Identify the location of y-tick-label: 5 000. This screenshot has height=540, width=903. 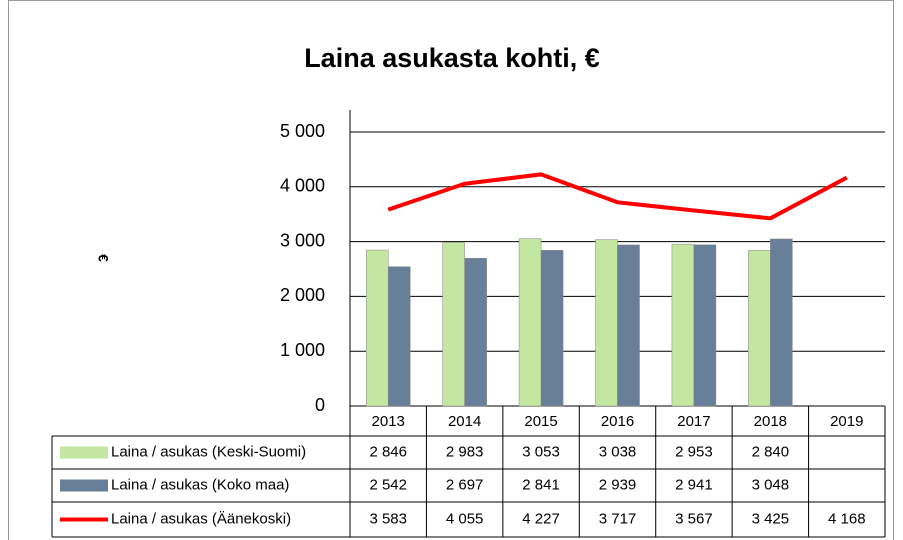
(302, 131).